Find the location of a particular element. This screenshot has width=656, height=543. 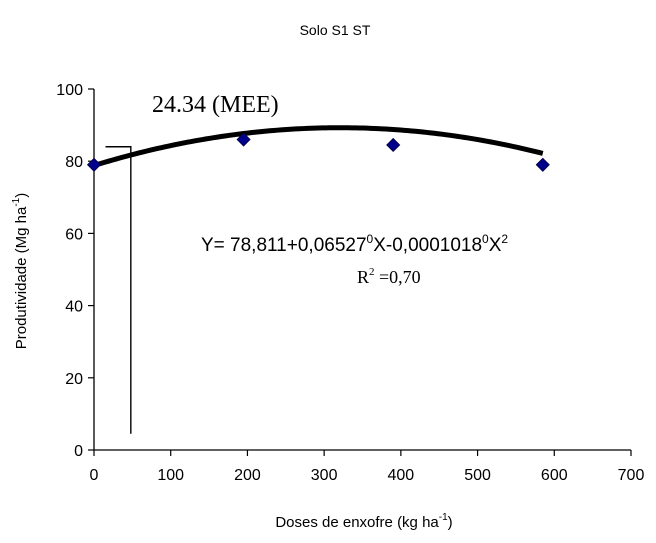

x-tick-label: 300 is located at coordinates (324, 475).